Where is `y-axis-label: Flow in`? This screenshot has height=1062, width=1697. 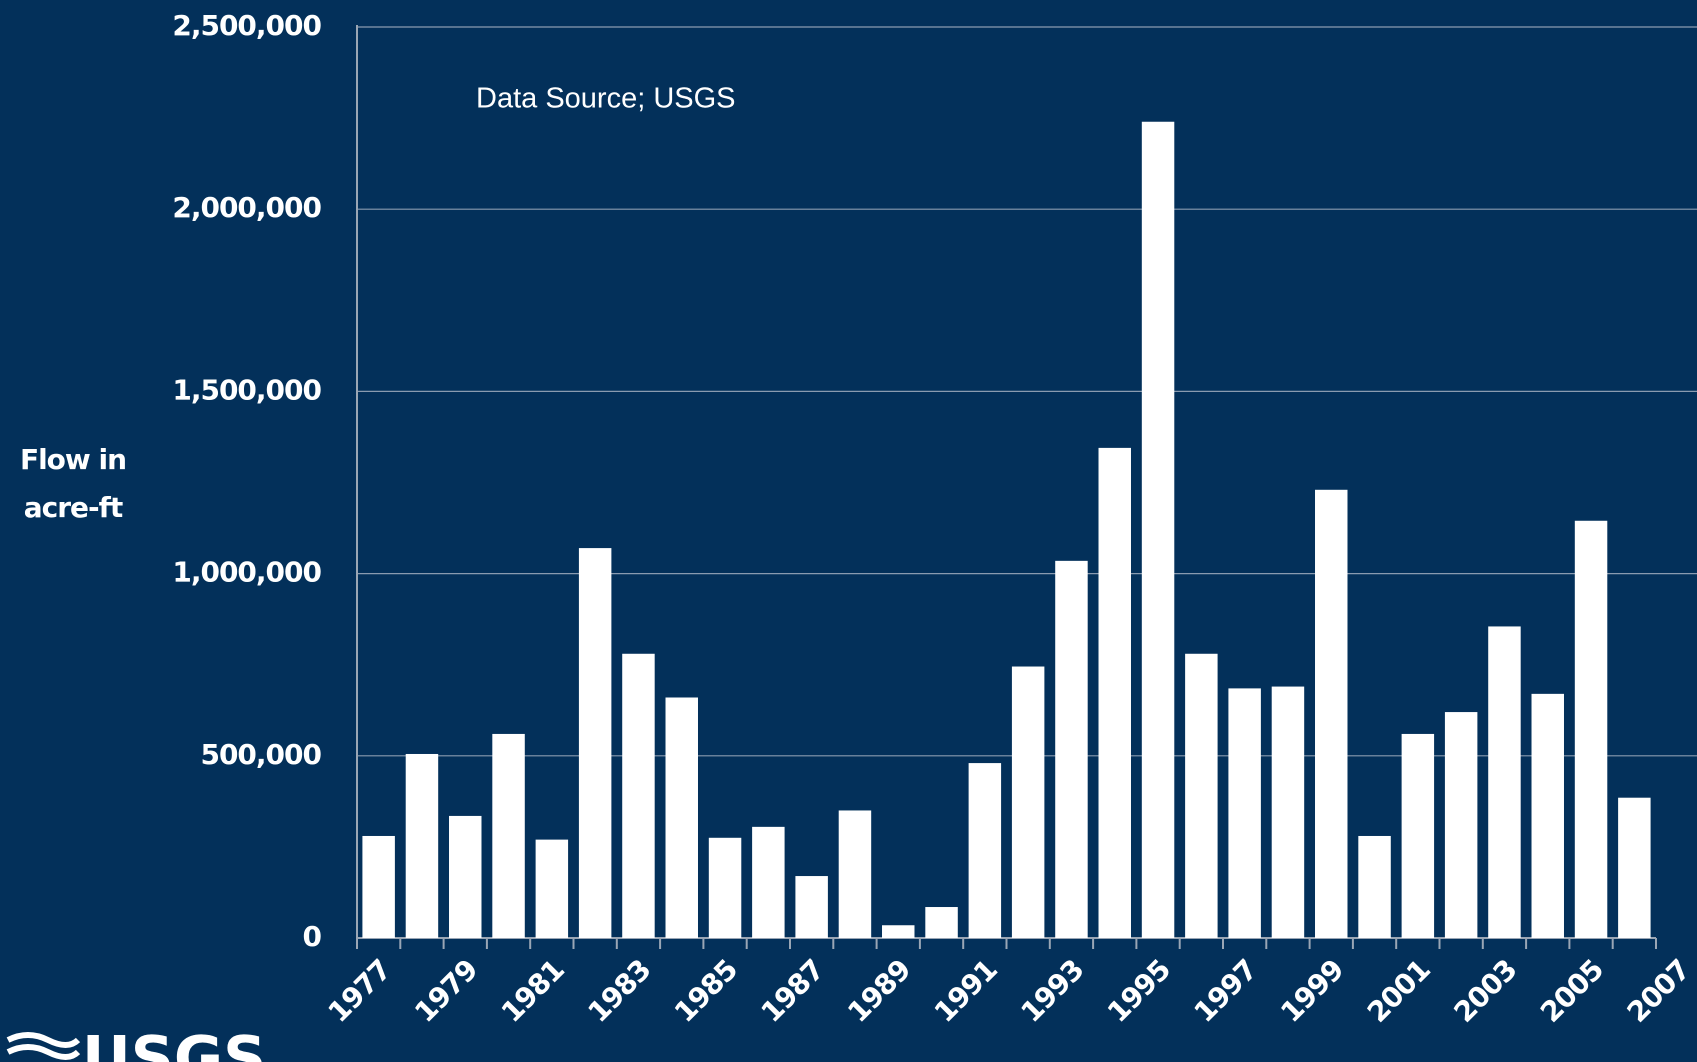 y-axis-label: Flow in is located at coordinates (73, 459).